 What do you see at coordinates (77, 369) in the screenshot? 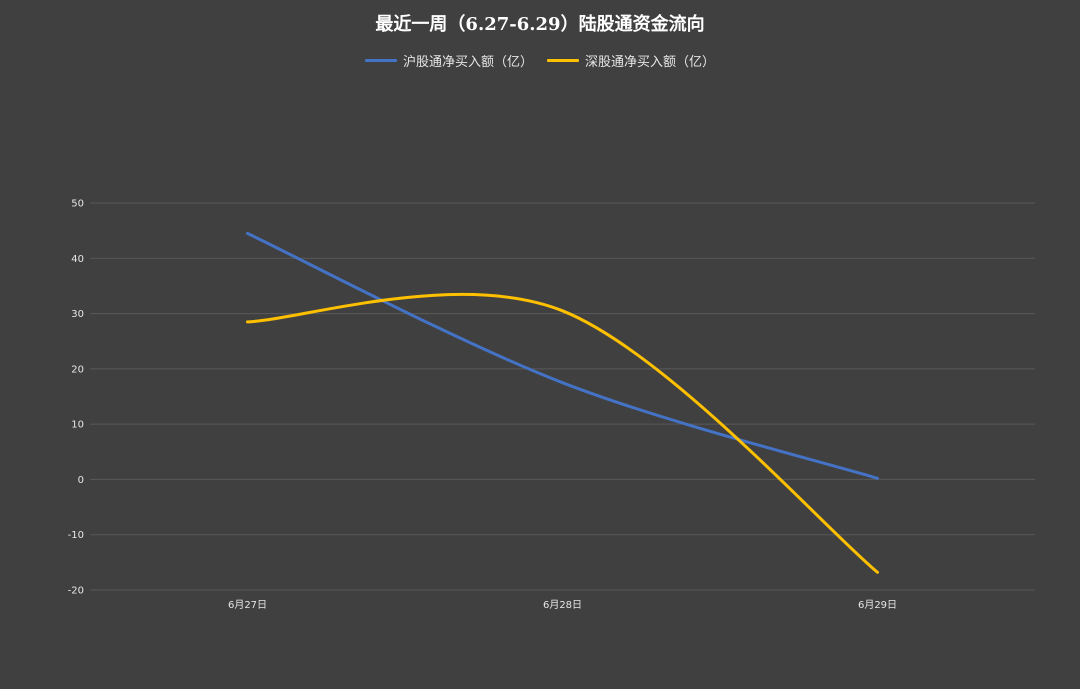
I see `y-tick-label: 20` at bounding box center [77, 369].